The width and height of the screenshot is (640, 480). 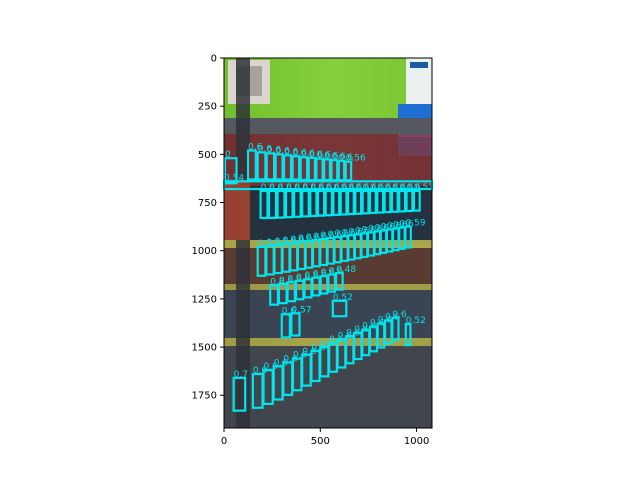 I want to click on y-tick-label: 500, so click(x=207, y=155).